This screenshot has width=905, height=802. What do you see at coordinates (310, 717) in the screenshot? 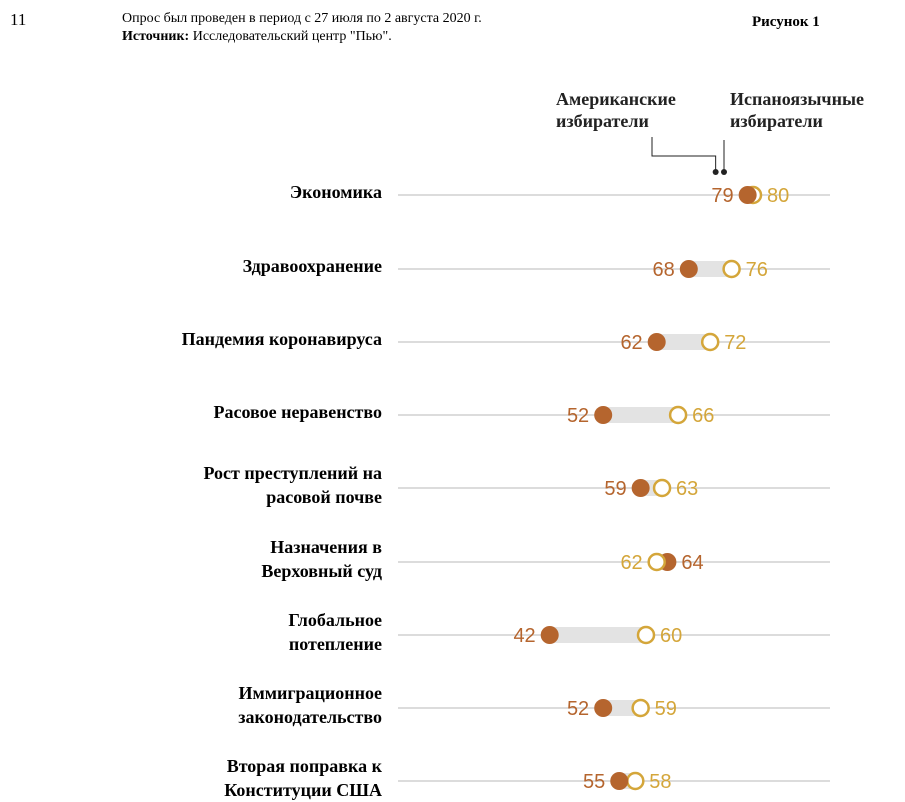
I see `category-label-line: законодательство` at bounding box center [310, 717].